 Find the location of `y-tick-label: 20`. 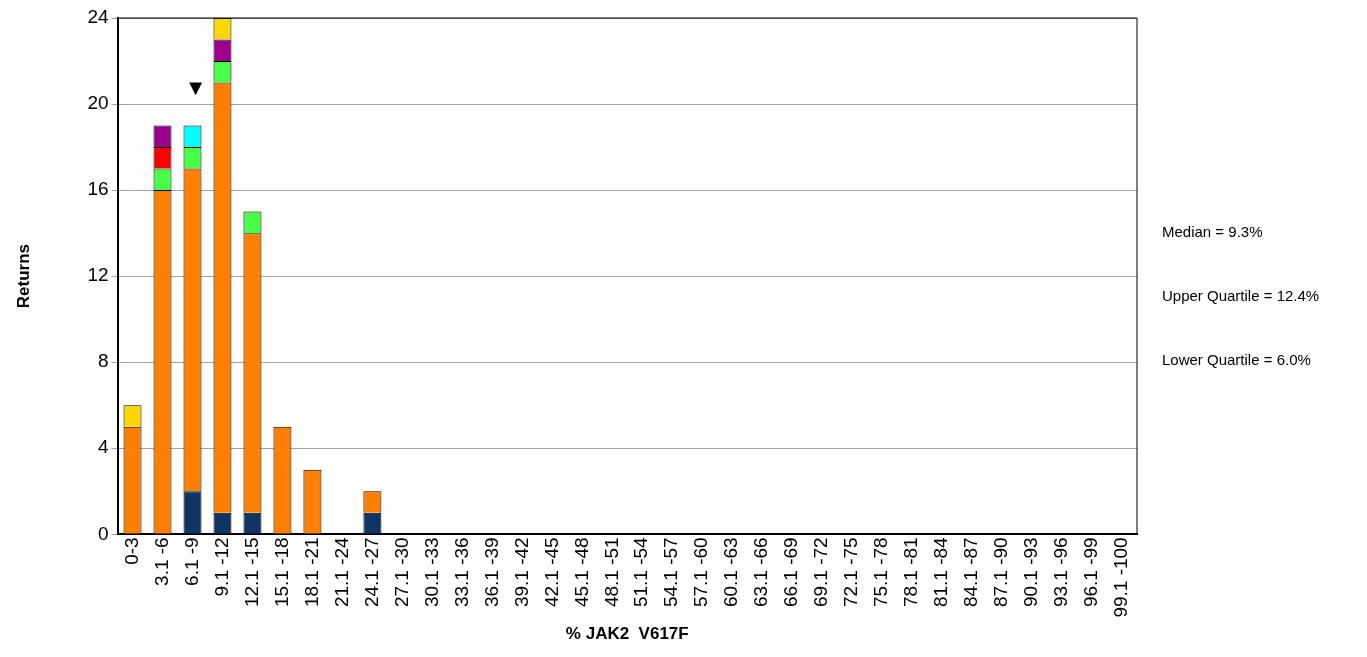

y-tick-label: 20 is located at coordinates (98, 103).